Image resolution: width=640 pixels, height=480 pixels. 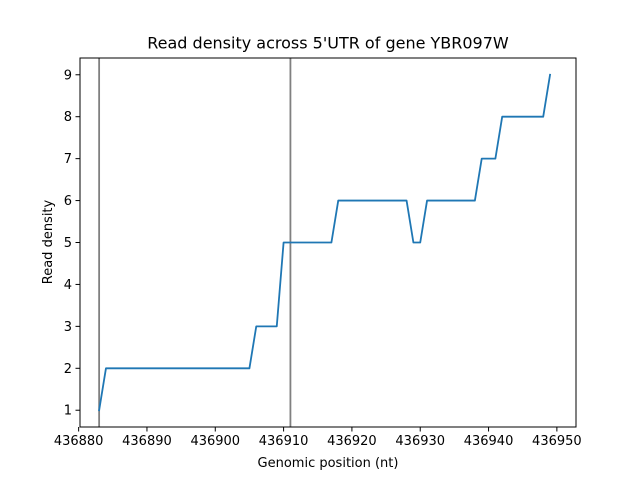 I want to click on x-tick-label-6: 436940, so click(x=489, y=441).